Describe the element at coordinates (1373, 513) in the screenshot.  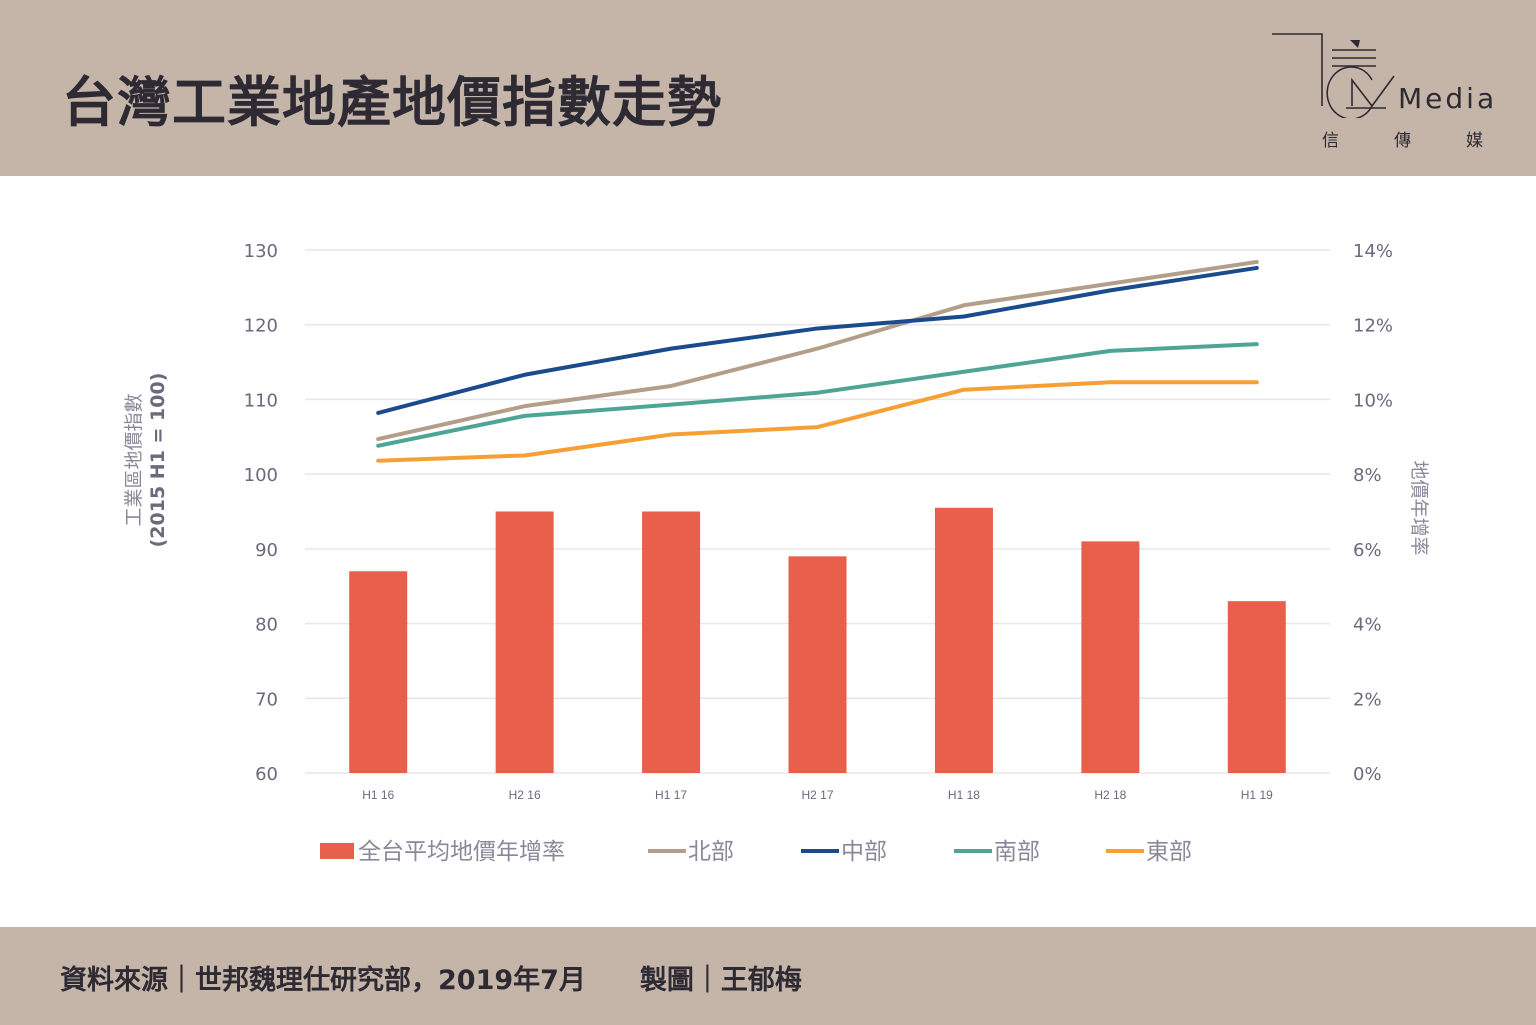
I see `right-axis-ticks: 0% 2% 4% 6% 8% 10% 12% 14%` at that location.